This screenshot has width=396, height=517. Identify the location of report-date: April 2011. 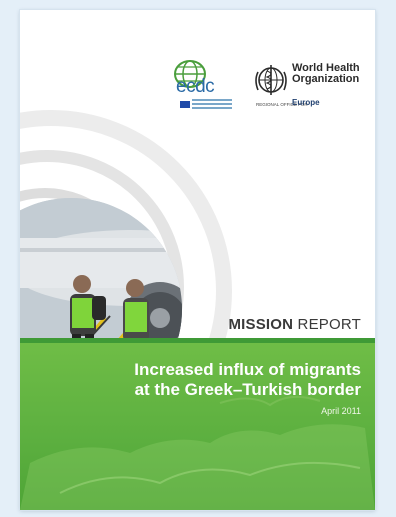
(341, 411).